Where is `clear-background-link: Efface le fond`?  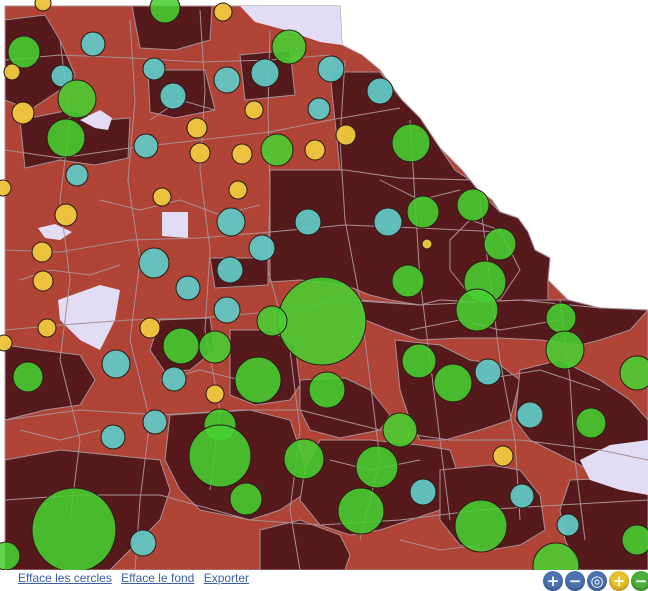 clear-background-link: Efface le fond is located at coordinates (158, 578).